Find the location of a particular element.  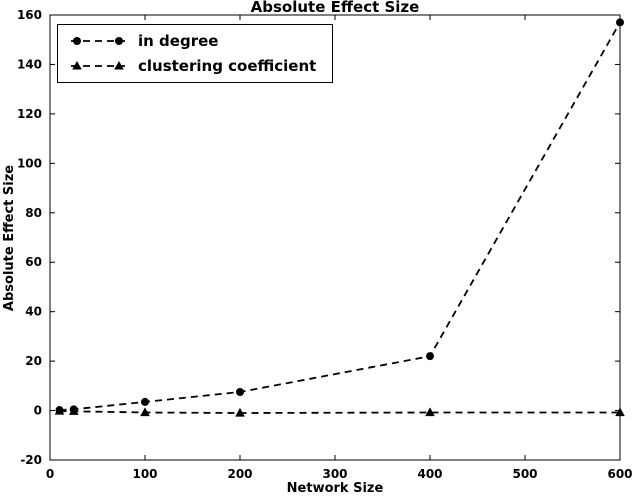

x-axis-label: Network Size is located at coordinates (335, 488).